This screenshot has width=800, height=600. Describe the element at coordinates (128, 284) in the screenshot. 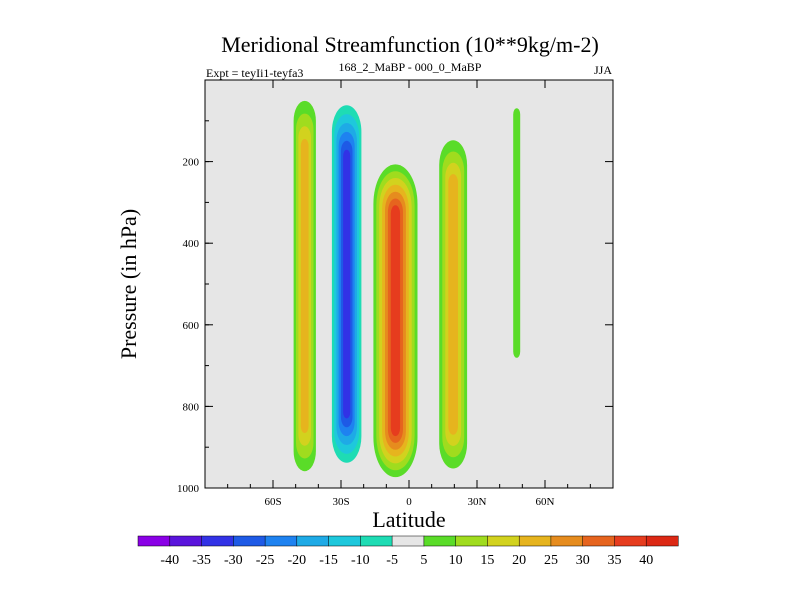

I see `y-axis-label: Pressure (in hPa)` at that location.